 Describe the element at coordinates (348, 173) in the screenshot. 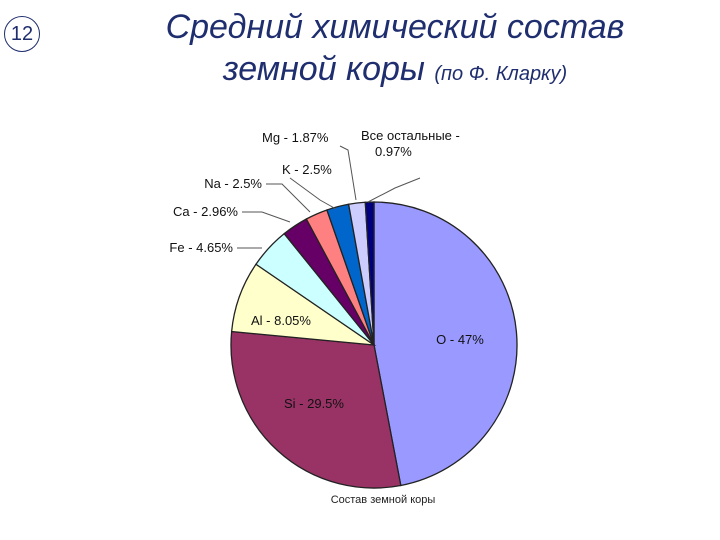

I see `leader-line-mg` at that location.